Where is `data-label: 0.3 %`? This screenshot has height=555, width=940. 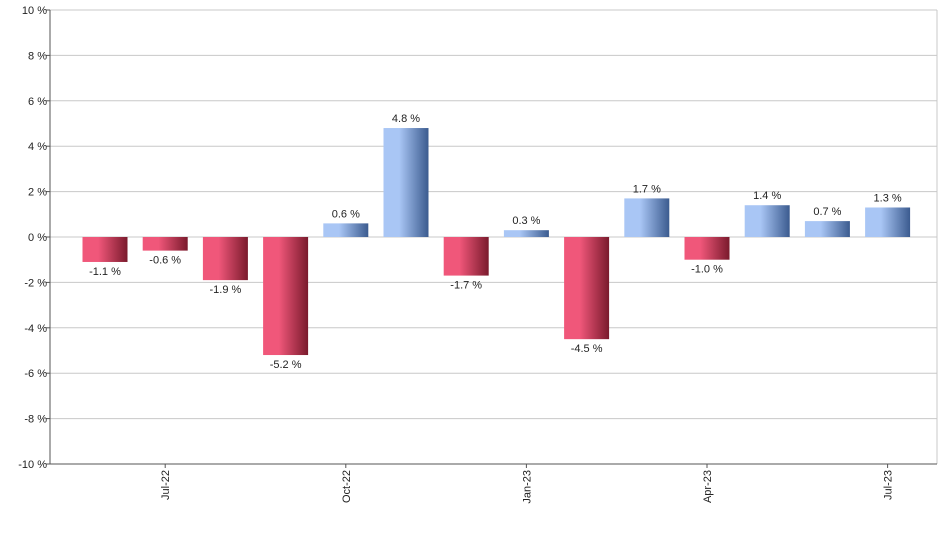 data-label: 0.3 % is located at coordinates (526, 221).